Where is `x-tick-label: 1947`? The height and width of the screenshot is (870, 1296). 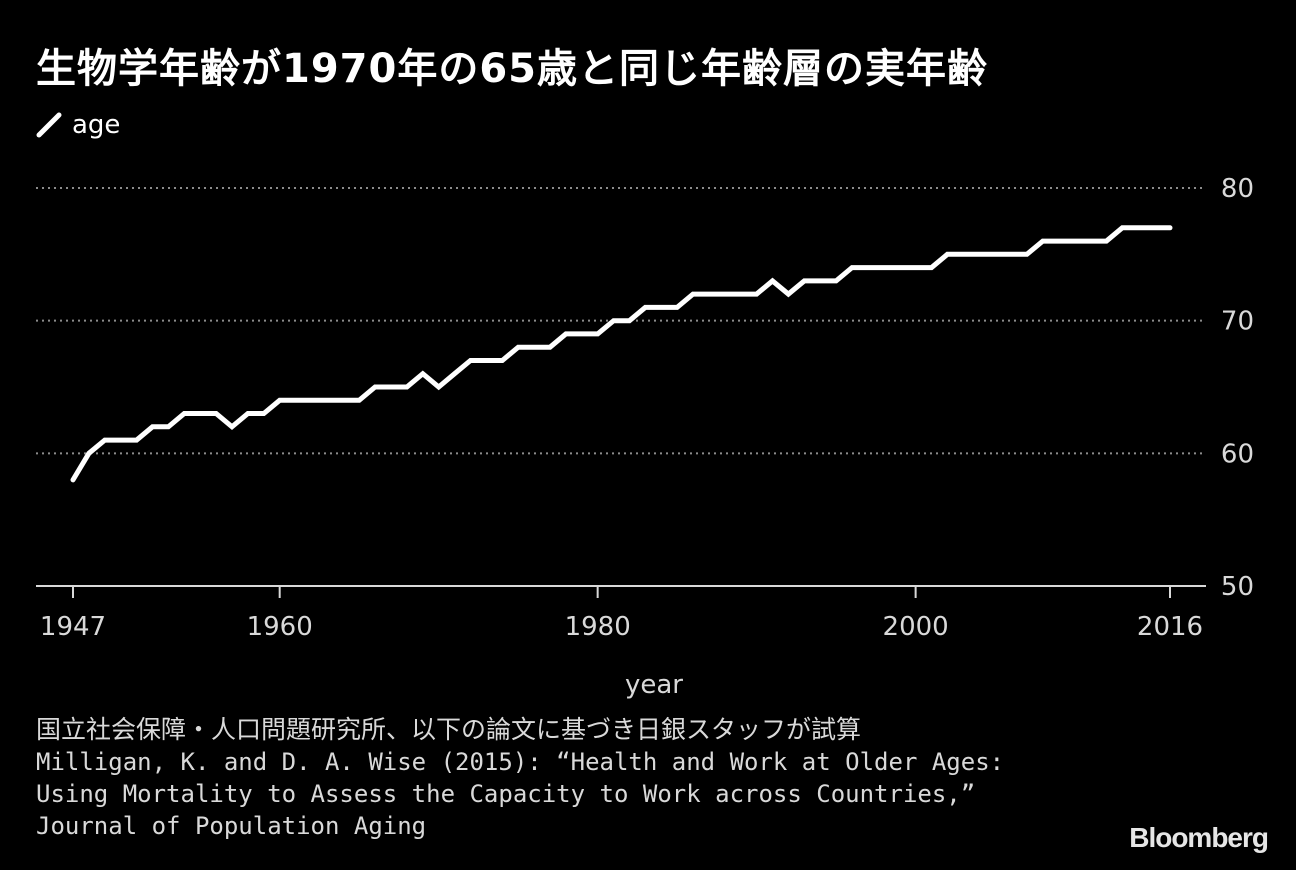 x-tick-label: 1947 is located at coordinates (73, 627).